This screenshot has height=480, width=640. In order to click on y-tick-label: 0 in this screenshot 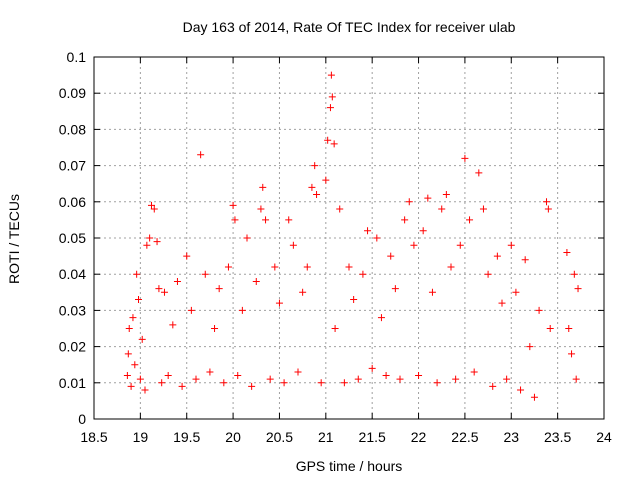, I will do `click(82, 419)`.